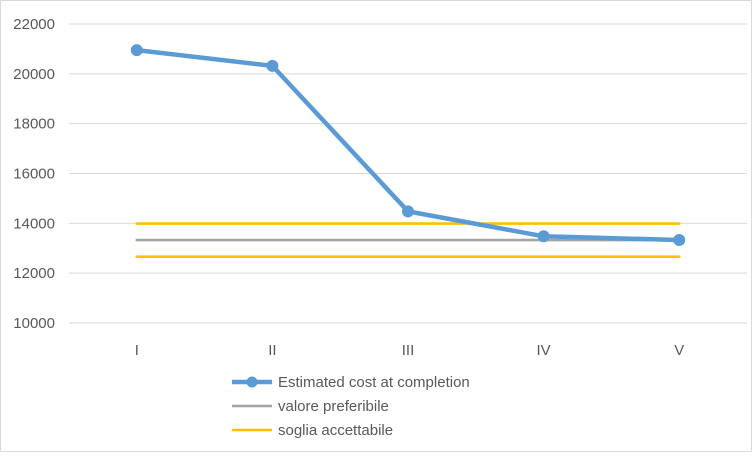 The width and height of the screenshot is (752, 456). Describe the element at coordinates (679, 350) in the screenshot. I see `x-tick-label: V` at that location.